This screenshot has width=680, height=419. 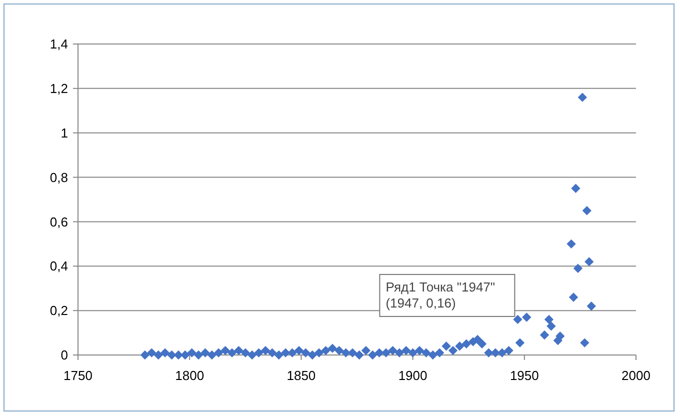 What do you see at coordinates (59, 177) in the screenshot?
I see `y-tick-label: 0,8` at bounding box center [59, 177].